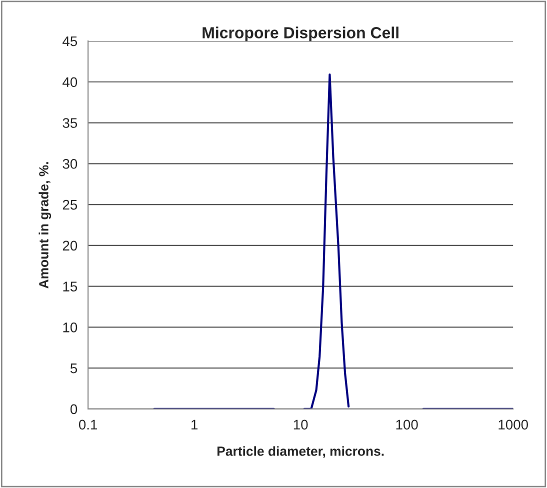 The height and width of the screenshot is (488, 547). What do you see at coordinates (300, 34) in the screenshot?
I see `chart-title: Micropore Dispersion Cell` at bounding box center [300, 34].